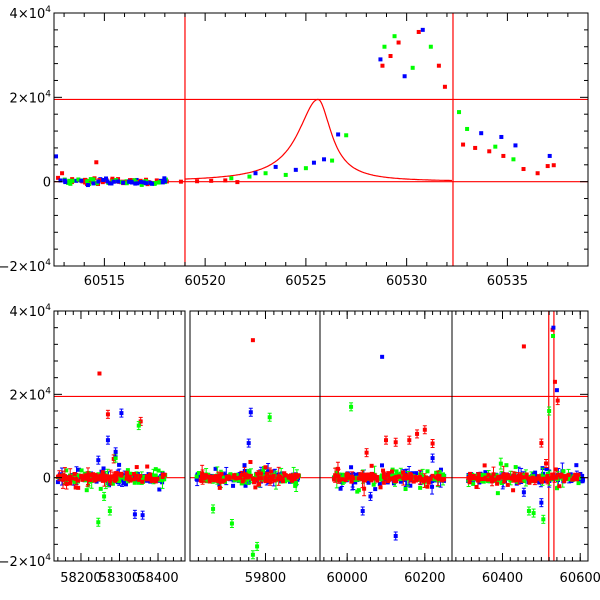  What do you see at coordinates (31, 394) in the screenshot?
I see `y-tick-label: 2×10⁴` at bounding box center [31, 394].